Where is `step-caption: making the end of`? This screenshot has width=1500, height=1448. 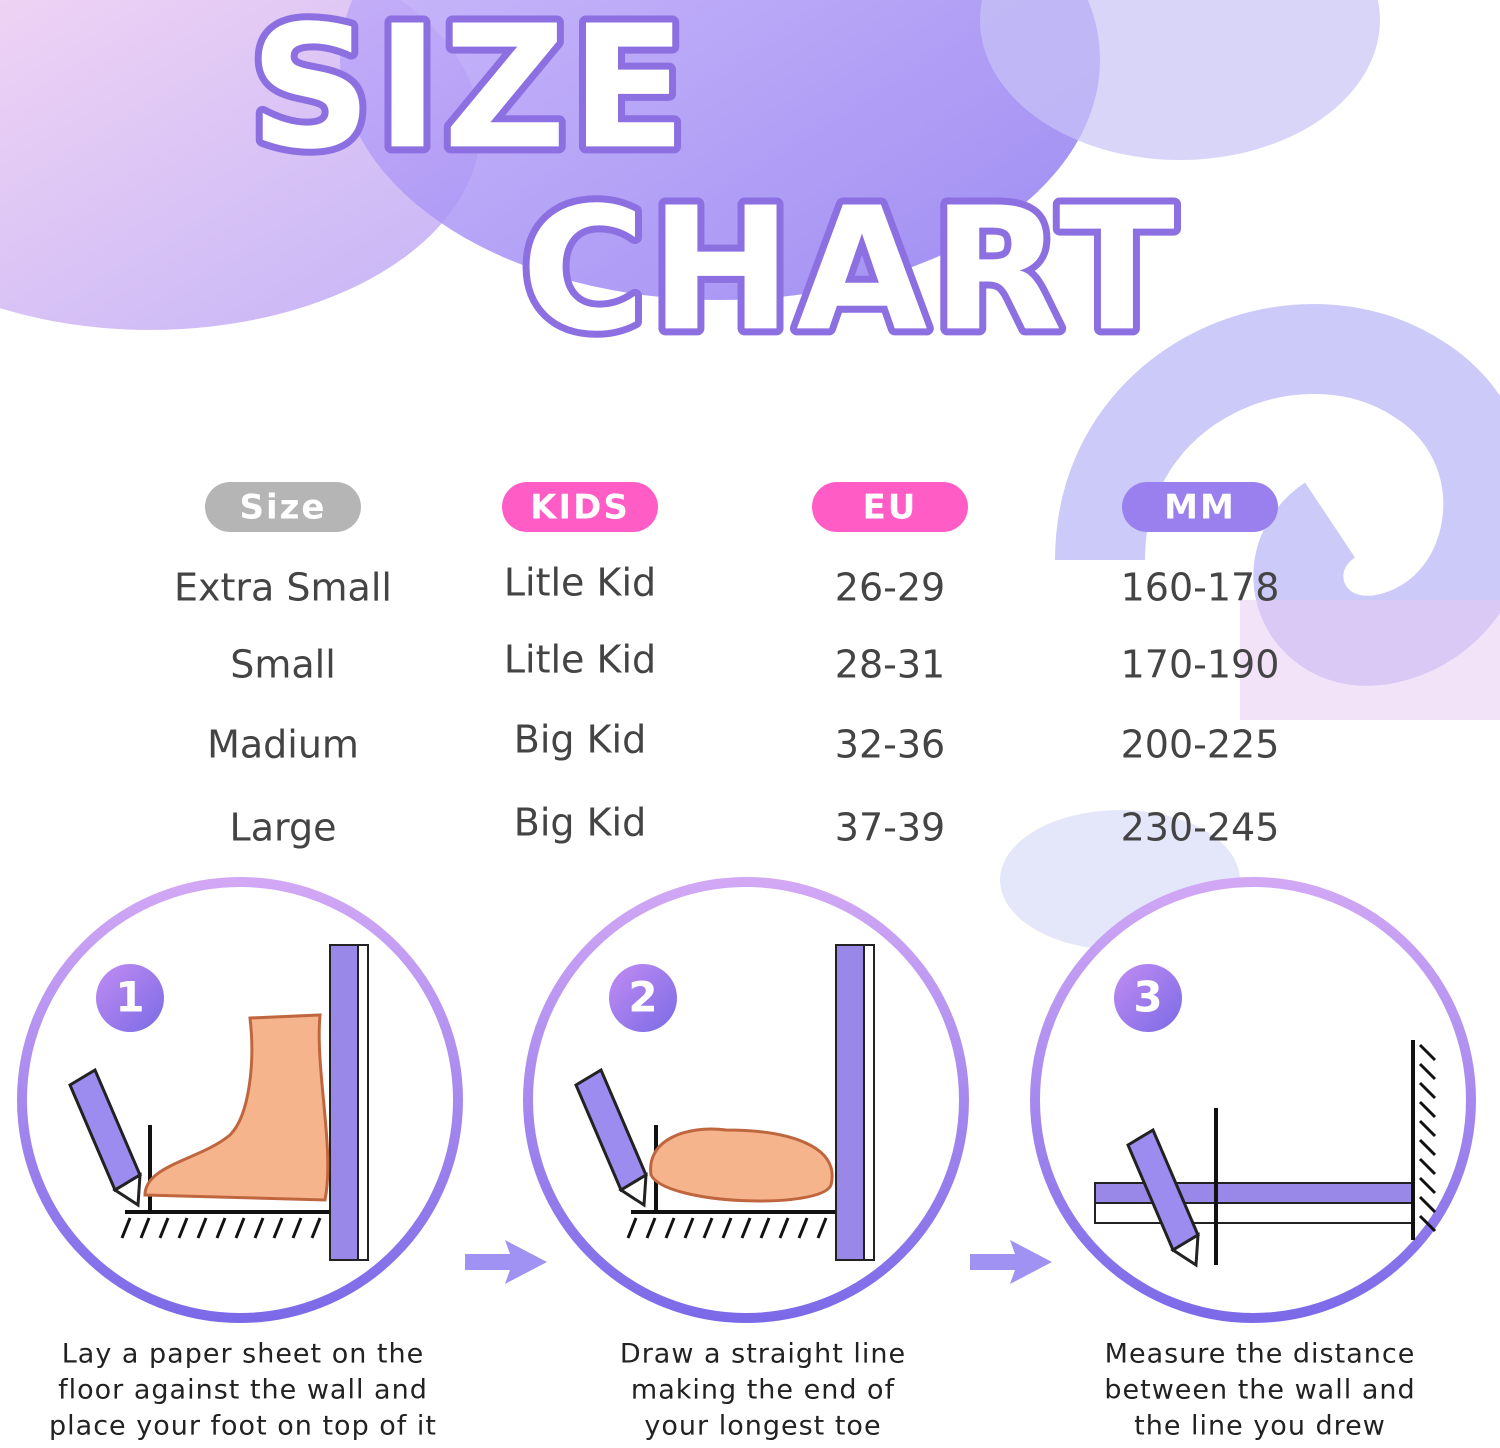 step-caption: making the end of is located at coordinates (763, 1390).